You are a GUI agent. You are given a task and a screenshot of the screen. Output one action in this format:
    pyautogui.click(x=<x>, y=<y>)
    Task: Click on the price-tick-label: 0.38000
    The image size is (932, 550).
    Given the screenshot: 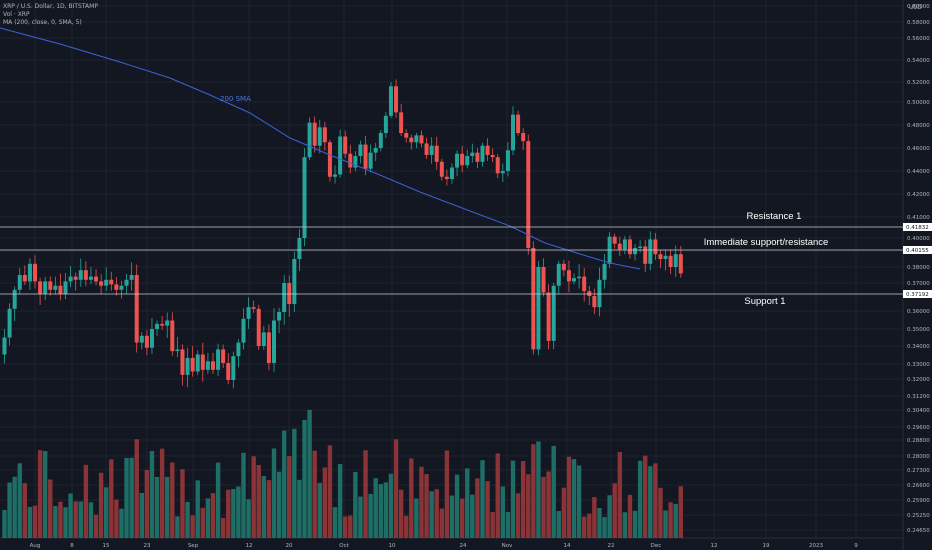 What is the action you would take?
    pyautogui.click(x=918, y=268)
    